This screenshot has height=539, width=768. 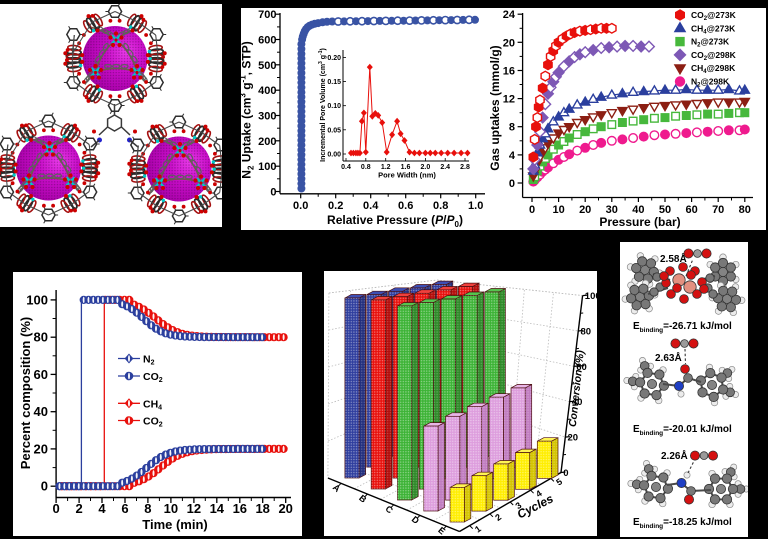 What do you see at coordinates (389, 510) in the screenshot?
I see `svg-text: C` at bounding box center [389, 510].